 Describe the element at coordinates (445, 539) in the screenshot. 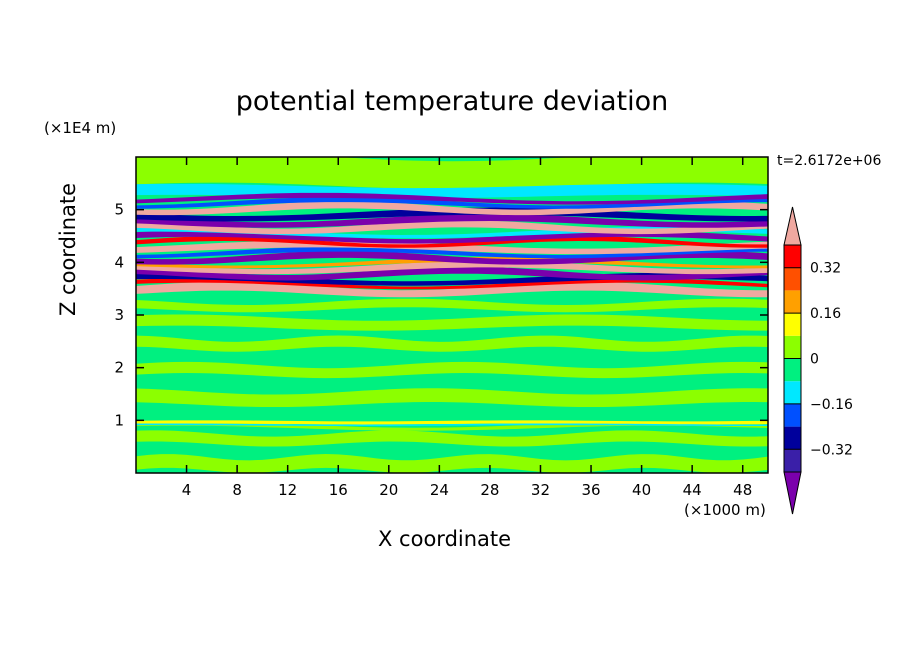

I see `x-axis-label: X coordinate` at that location.